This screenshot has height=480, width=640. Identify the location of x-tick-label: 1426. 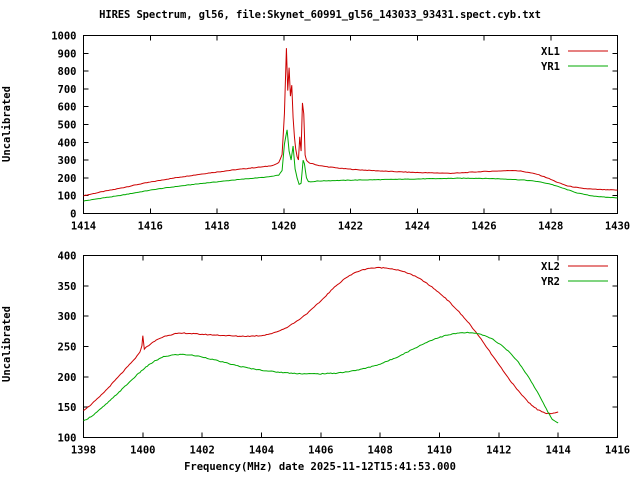
(483, 227).